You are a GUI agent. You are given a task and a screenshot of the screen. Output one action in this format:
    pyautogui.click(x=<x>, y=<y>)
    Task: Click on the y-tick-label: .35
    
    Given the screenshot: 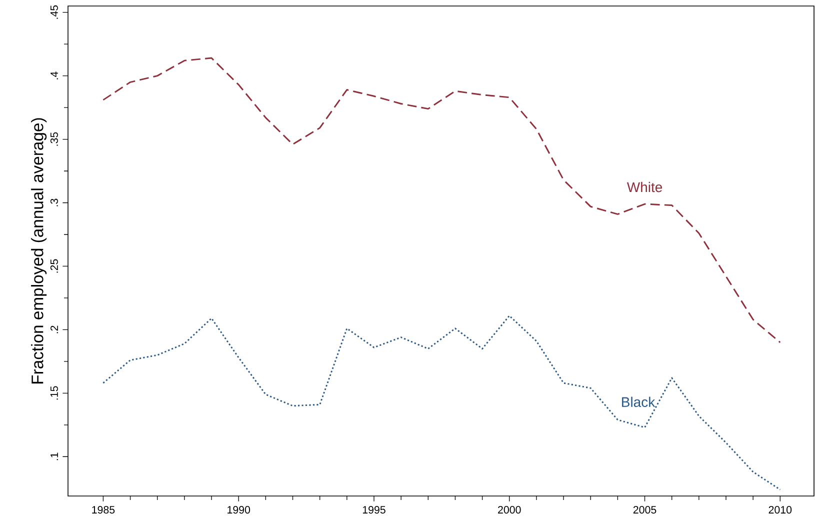 What is the action you would take?
    pyautogui.click(x=54, y=139)
    